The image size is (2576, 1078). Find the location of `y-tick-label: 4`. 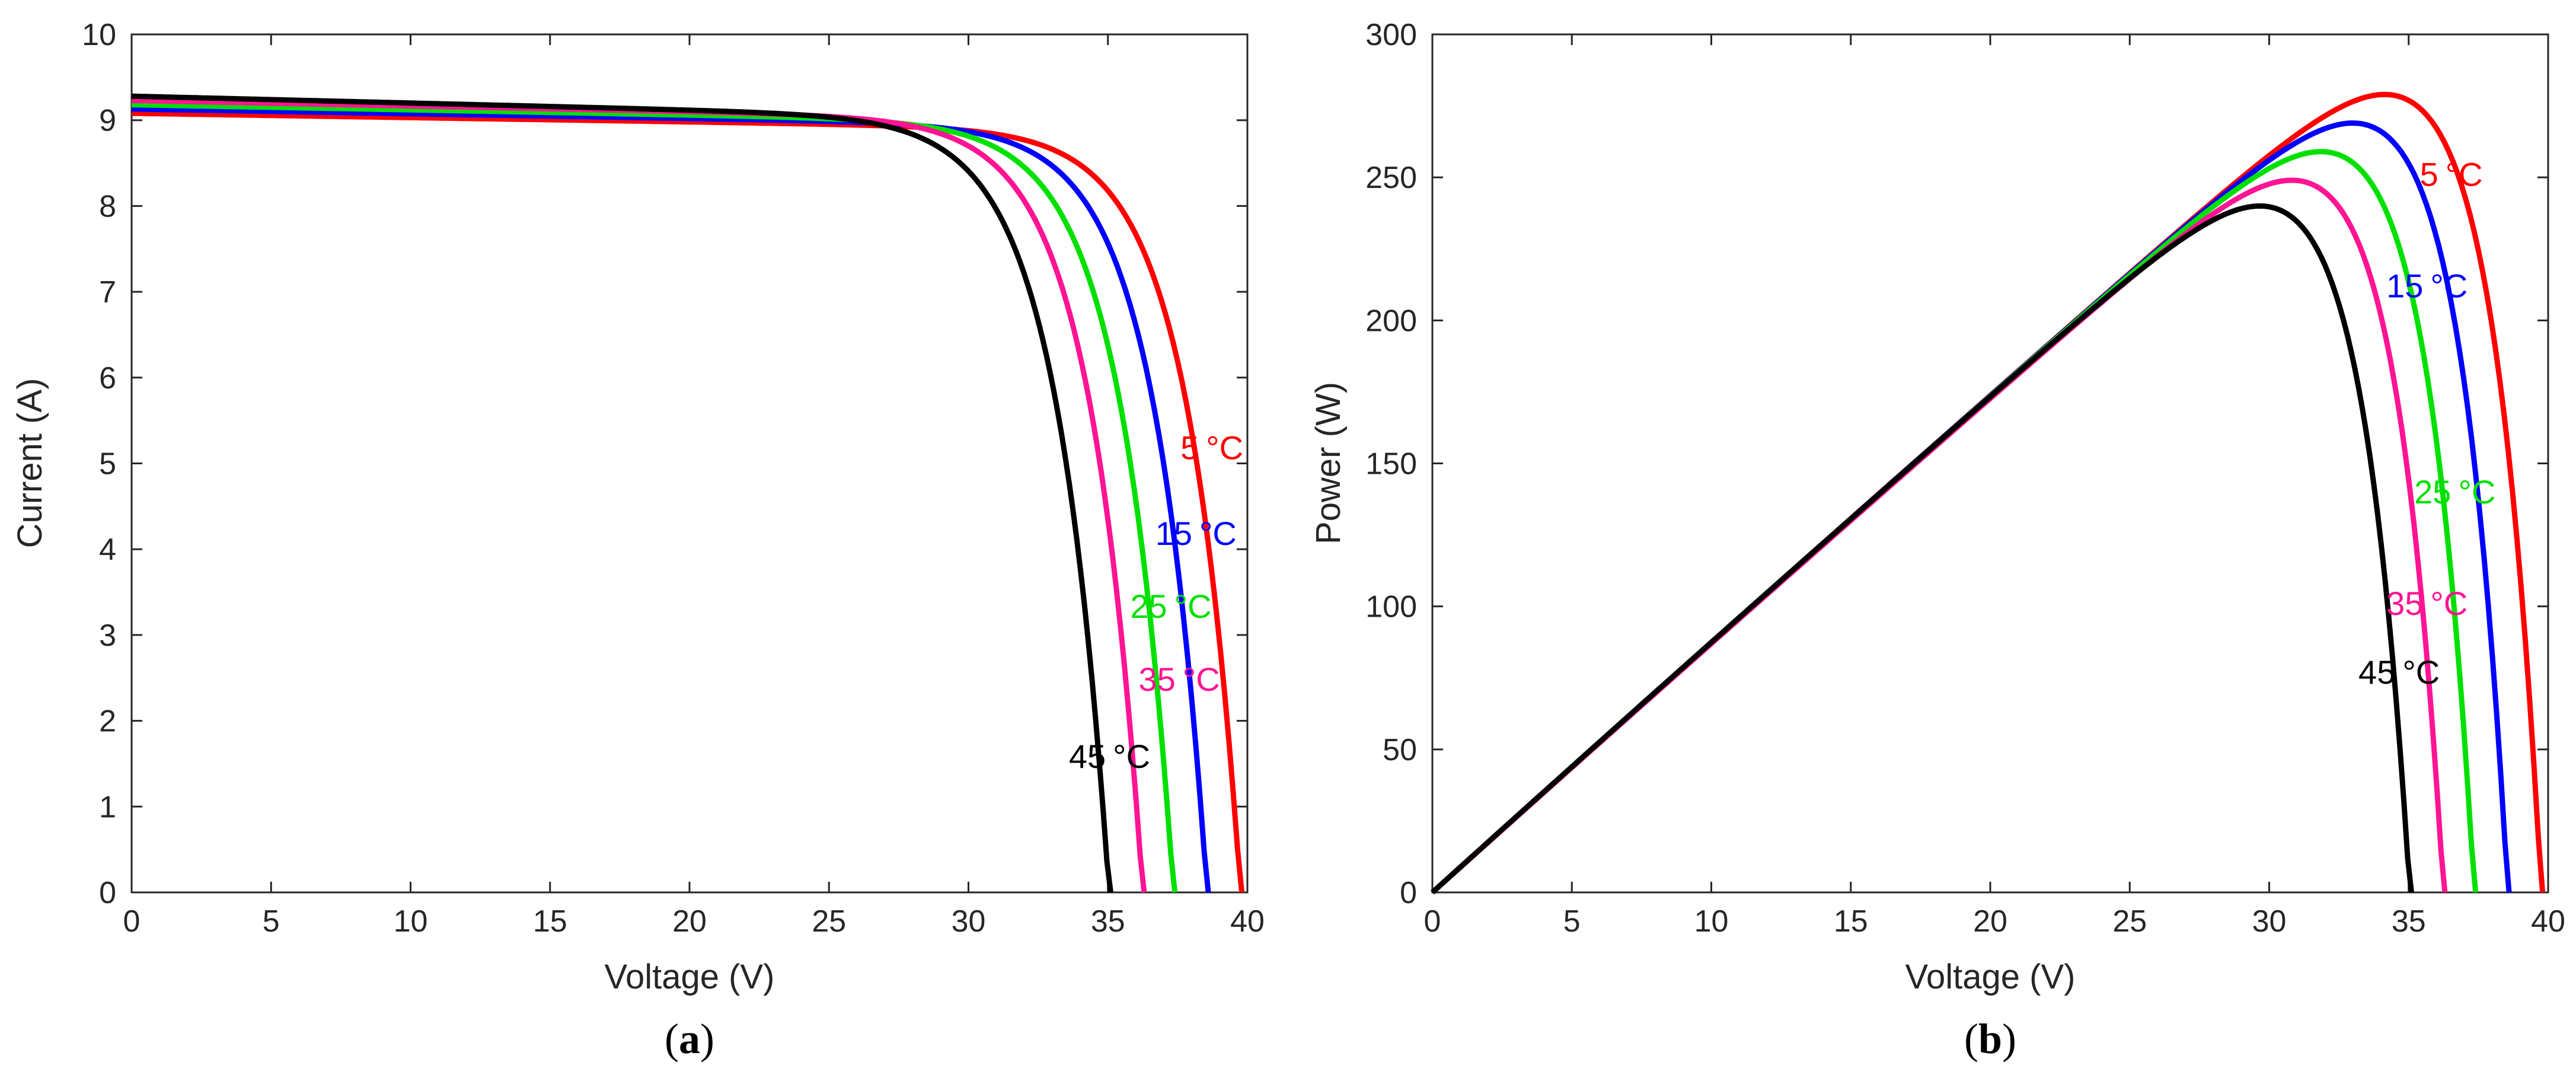

y-tick-label: 4 is located at coordinates (107, 549).